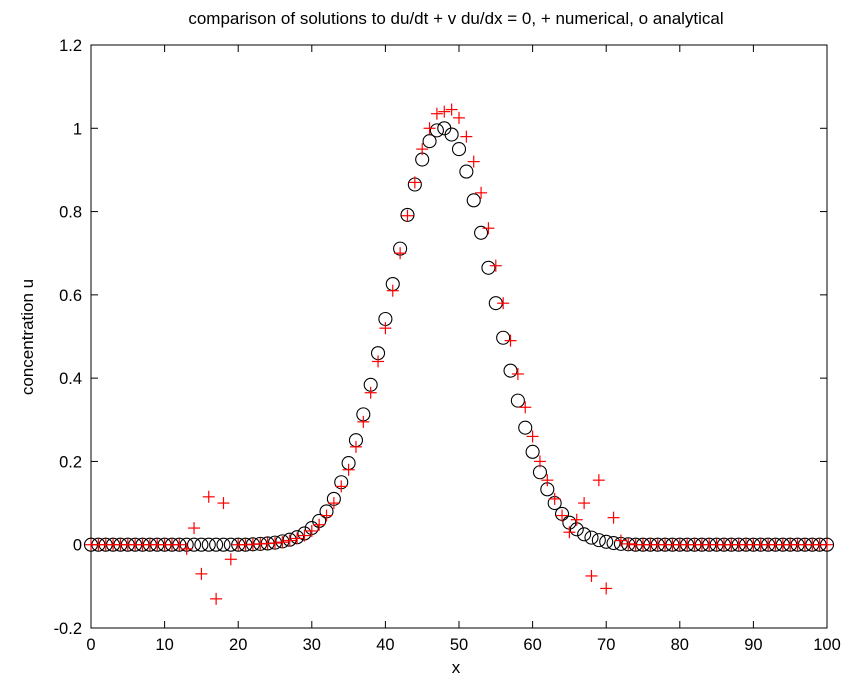  What do you see at coordinates (459, 645) in the screenshot?
I see `x-tick-label: 50` at bounding box center [459, 645].